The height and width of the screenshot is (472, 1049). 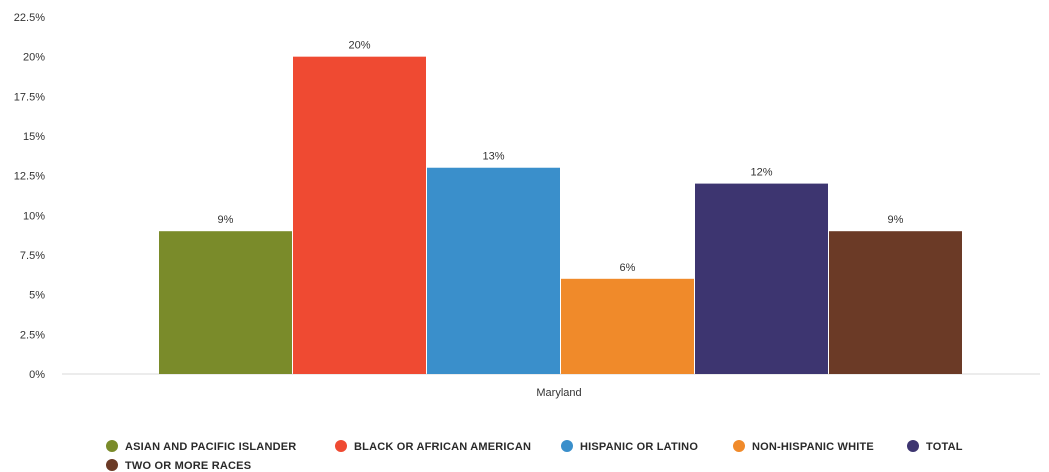 I want to click on legend-item: ASIAN AND PACIFIC ISLANDER, so click(x=201, y=446).